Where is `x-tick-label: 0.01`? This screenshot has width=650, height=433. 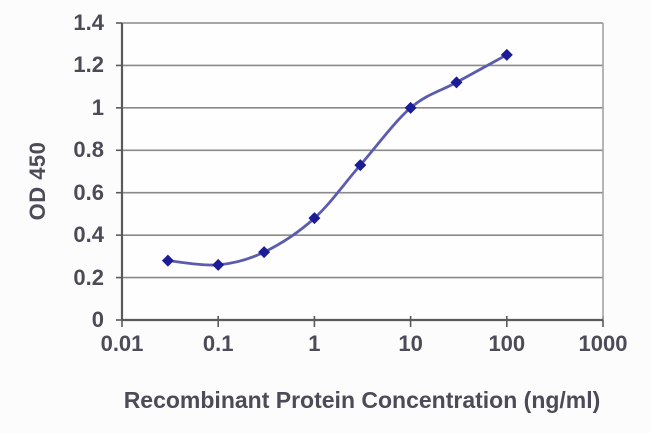
x-tick-label: 0.01 is located at coordinates (122, 343).